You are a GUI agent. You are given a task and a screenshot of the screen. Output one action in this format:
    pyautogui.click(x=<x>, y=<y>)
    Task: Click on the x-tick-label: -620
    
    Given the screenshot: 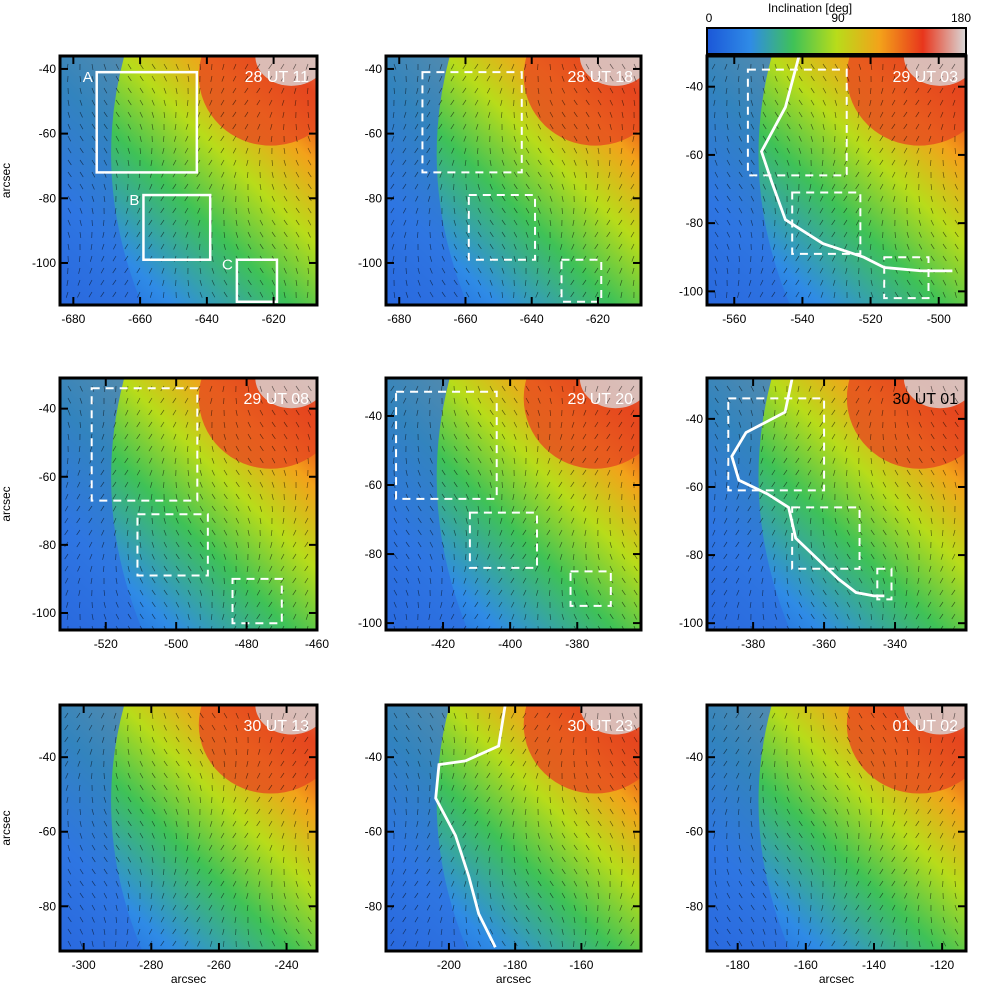 What is the action you would take?
    pyautogui.click(x=274, y=319)
    